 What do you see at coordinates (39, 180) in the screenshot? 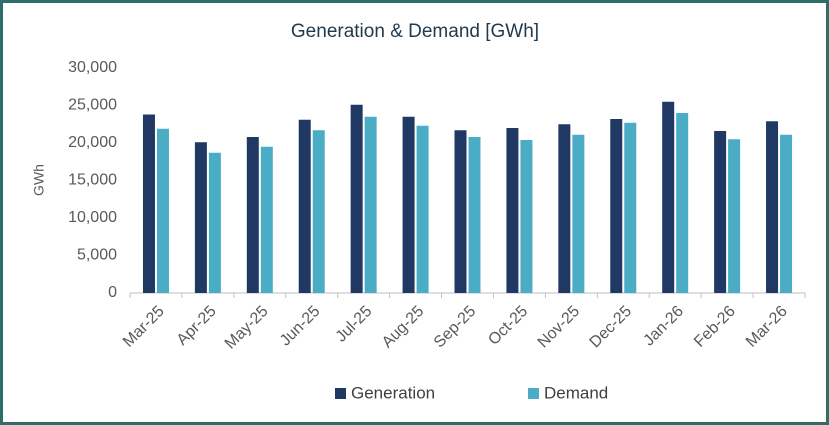
I see `y-axis-label: GWh` at bounding box center [39, 180].